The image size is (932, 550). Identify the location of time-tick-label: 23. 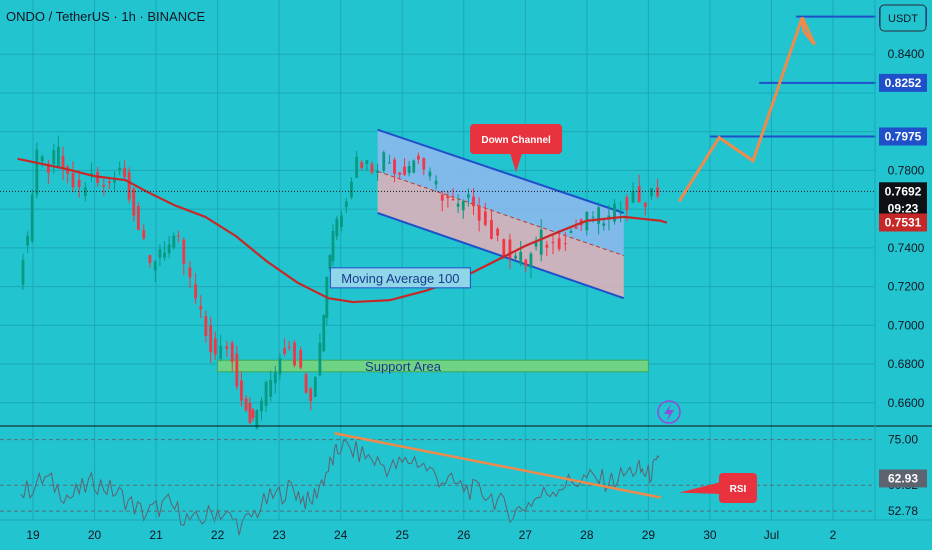
(279, 535).